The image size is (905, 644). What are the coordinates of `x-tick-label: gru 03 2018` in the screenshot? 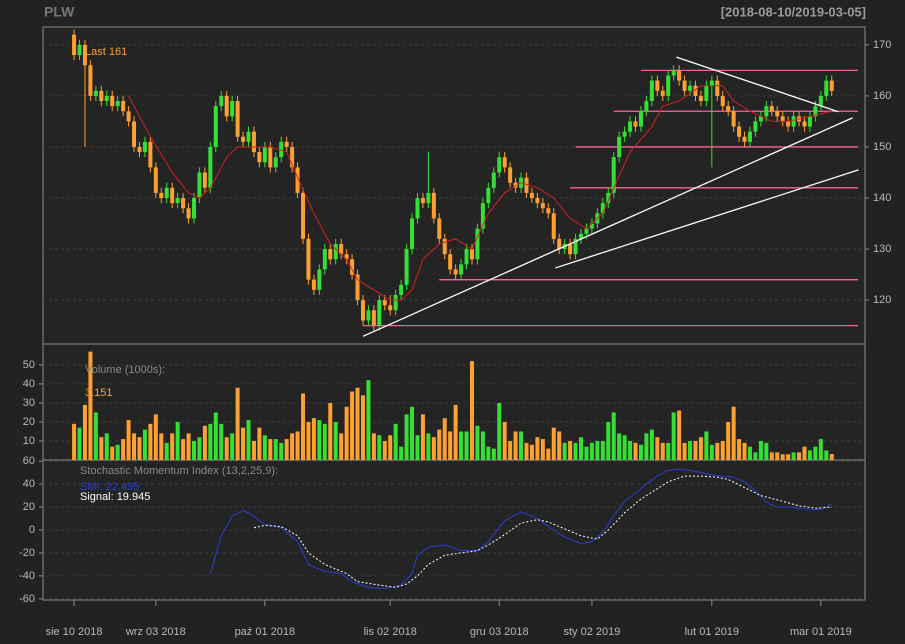 It's located at (499, 632).